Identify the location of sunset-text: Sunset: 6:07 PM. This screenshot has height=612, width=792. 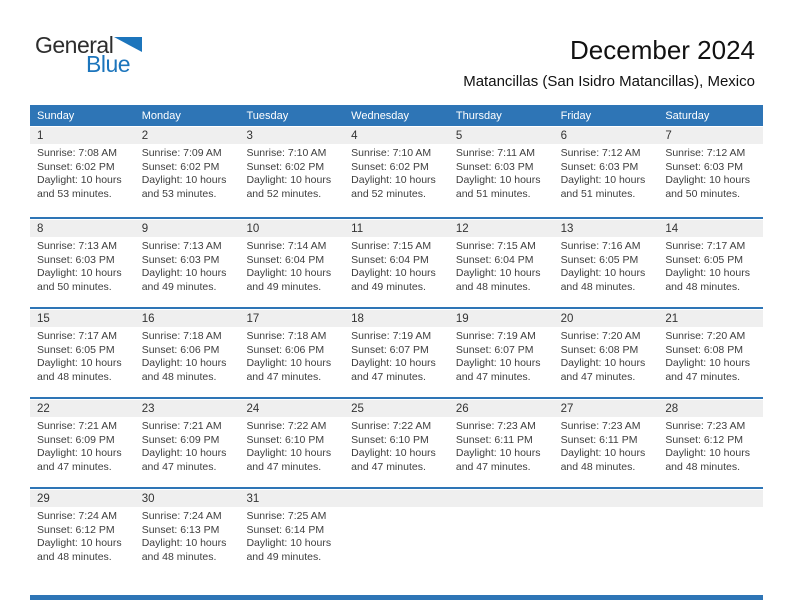
(494, 349).